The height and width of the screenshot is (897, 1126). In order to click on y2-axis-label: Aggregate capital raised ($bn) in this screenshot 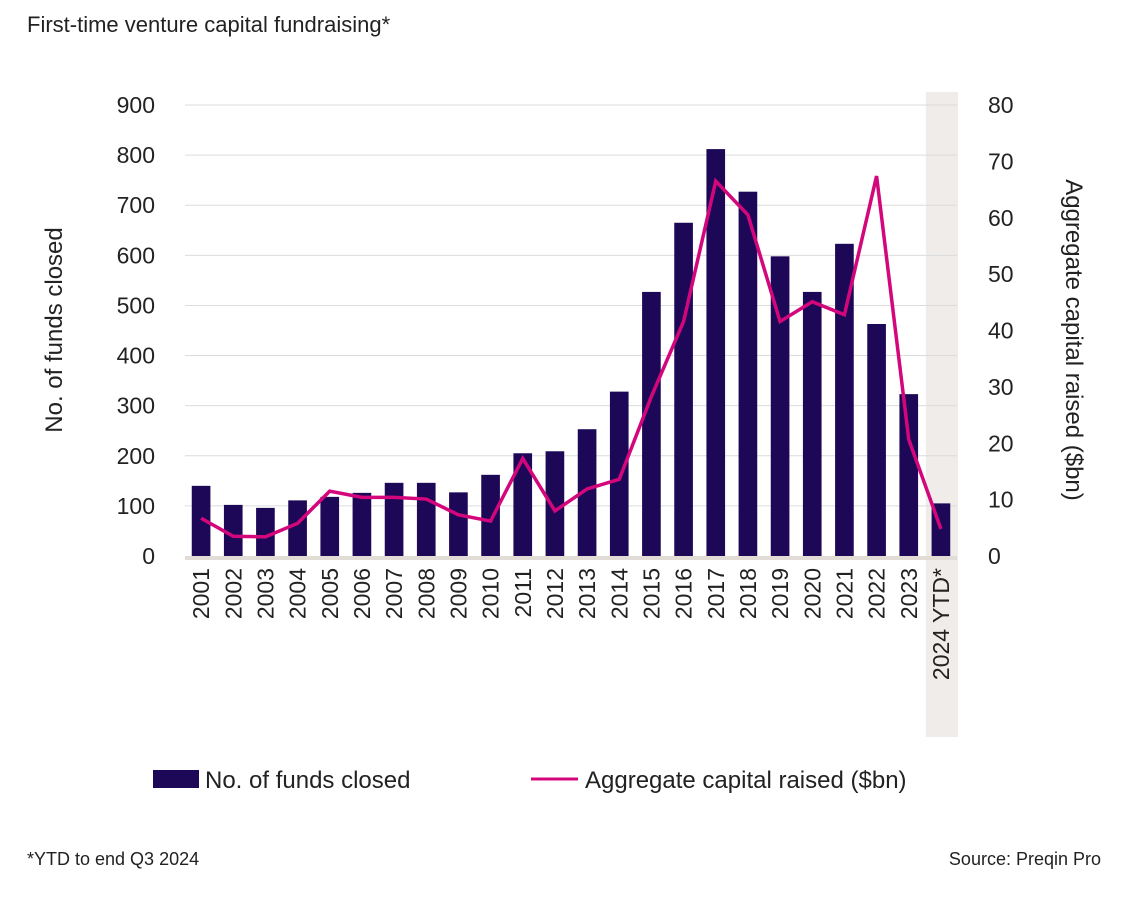, I will do `click(1073, 340)`.